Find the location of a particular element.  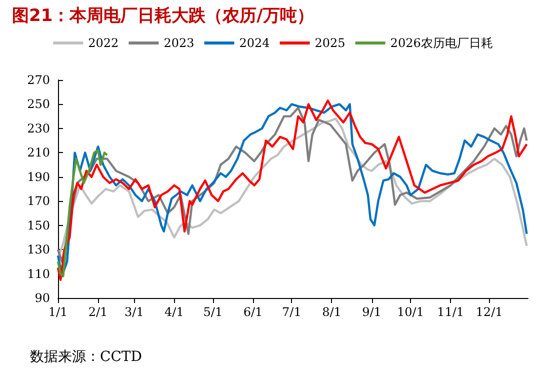

y-tick-label: 270 is located at coordinates (38, 80).